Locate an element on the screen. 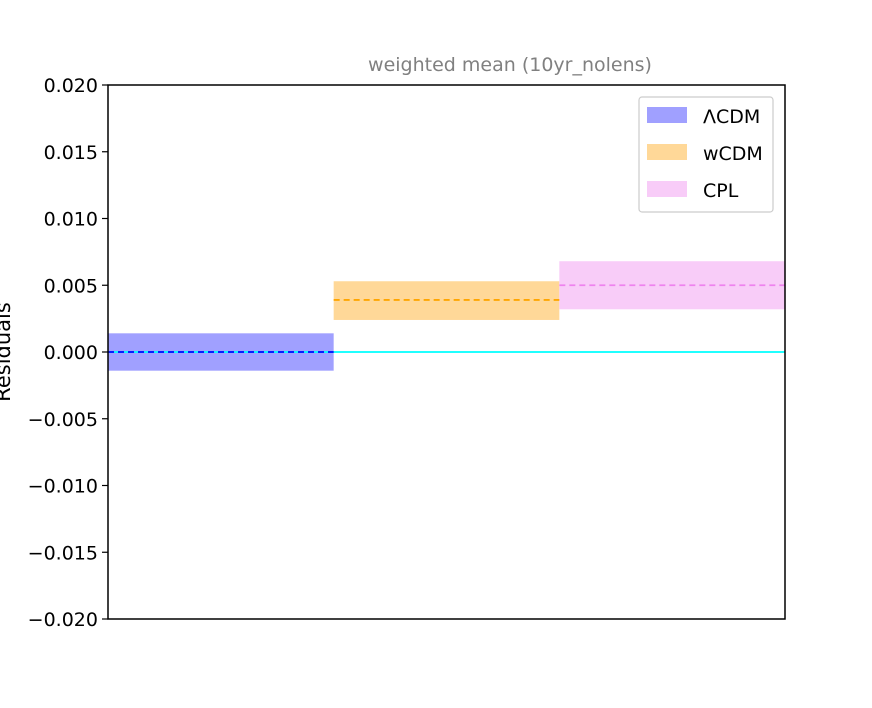 The width and height of the screenshot is (872, 708). y-tick-label: −0.005 is located at coordinates (63, 420).